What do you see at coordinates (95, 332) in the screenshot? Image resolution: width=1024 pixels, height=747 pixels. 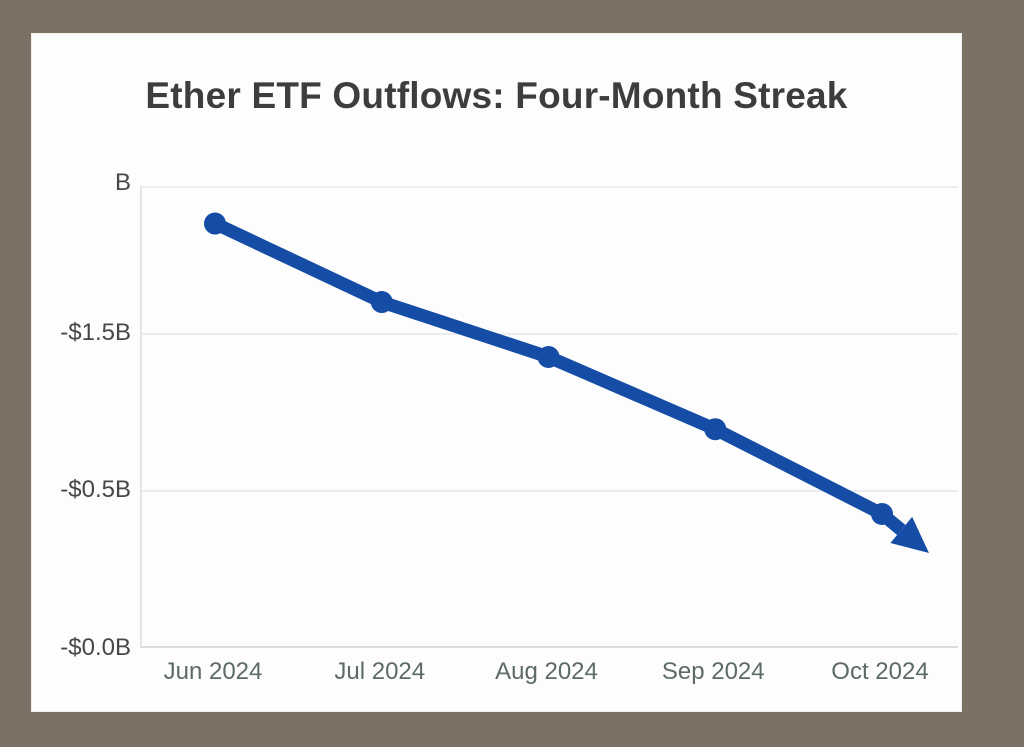 I see `y-axis-tick-label: -$1.5B` at bounding box center [95, 332].